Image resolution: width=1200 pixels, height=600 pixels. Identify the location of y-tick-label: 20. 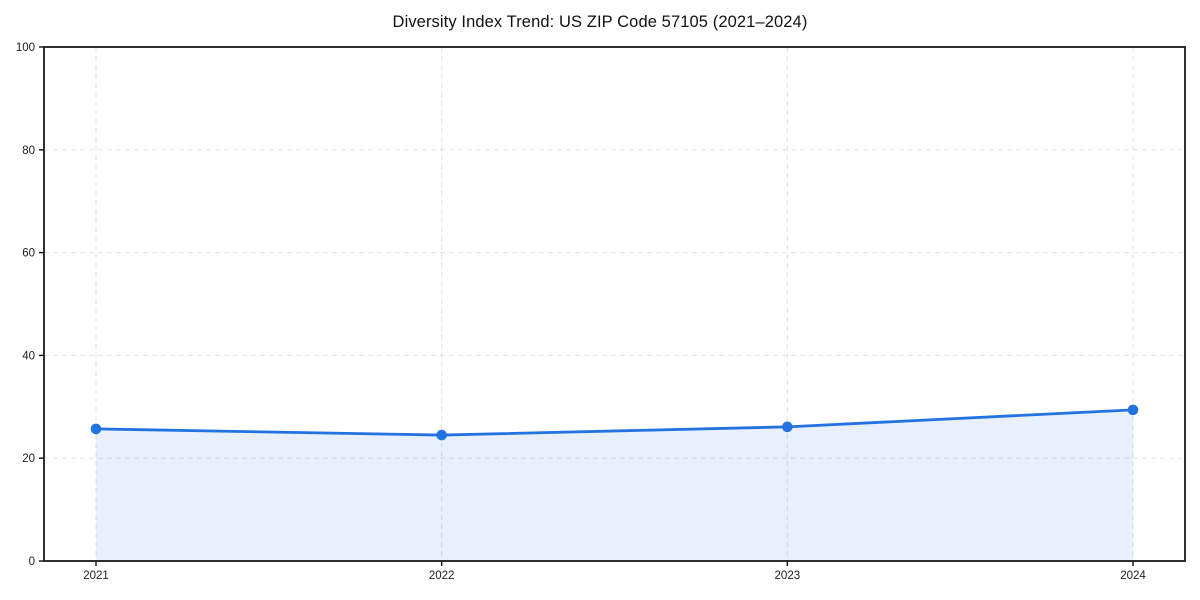
(28, 459).